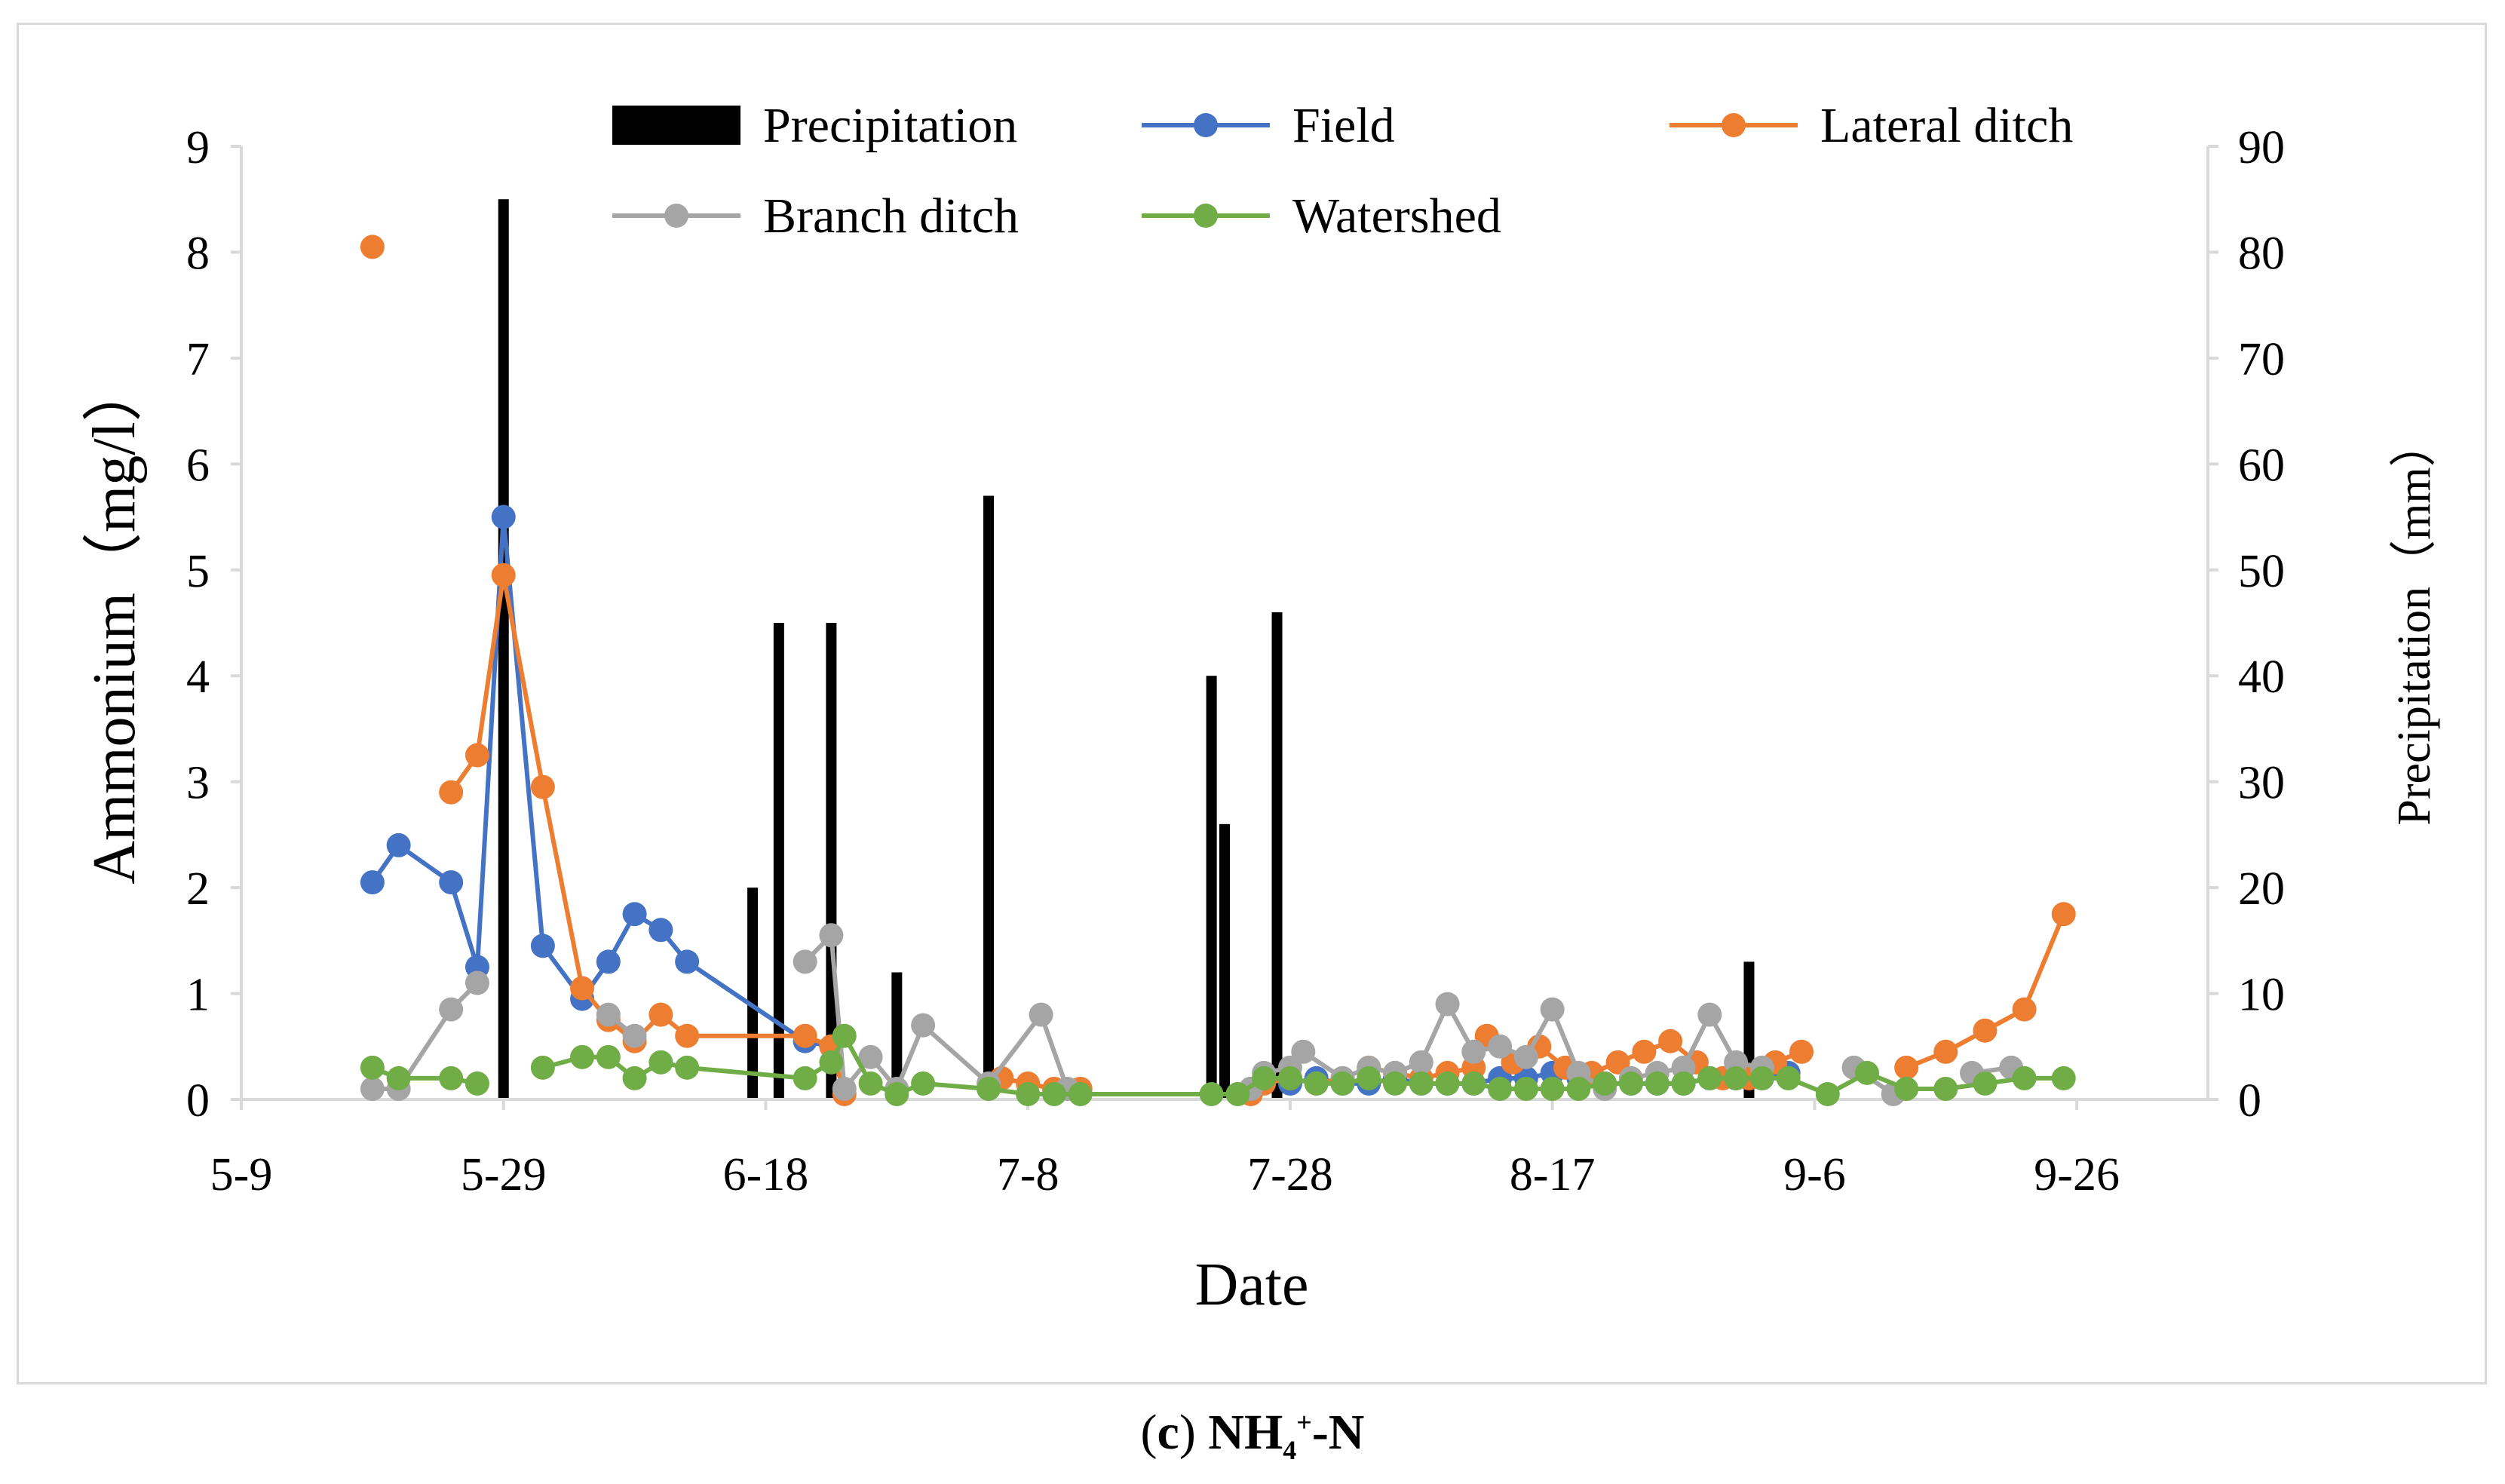 This screenshot has height=1484, width=2505. Describe the element at coordinates (891, 216) in the screenshot. I see `legend-label-branch-ditch: Branch ditch` at that location.